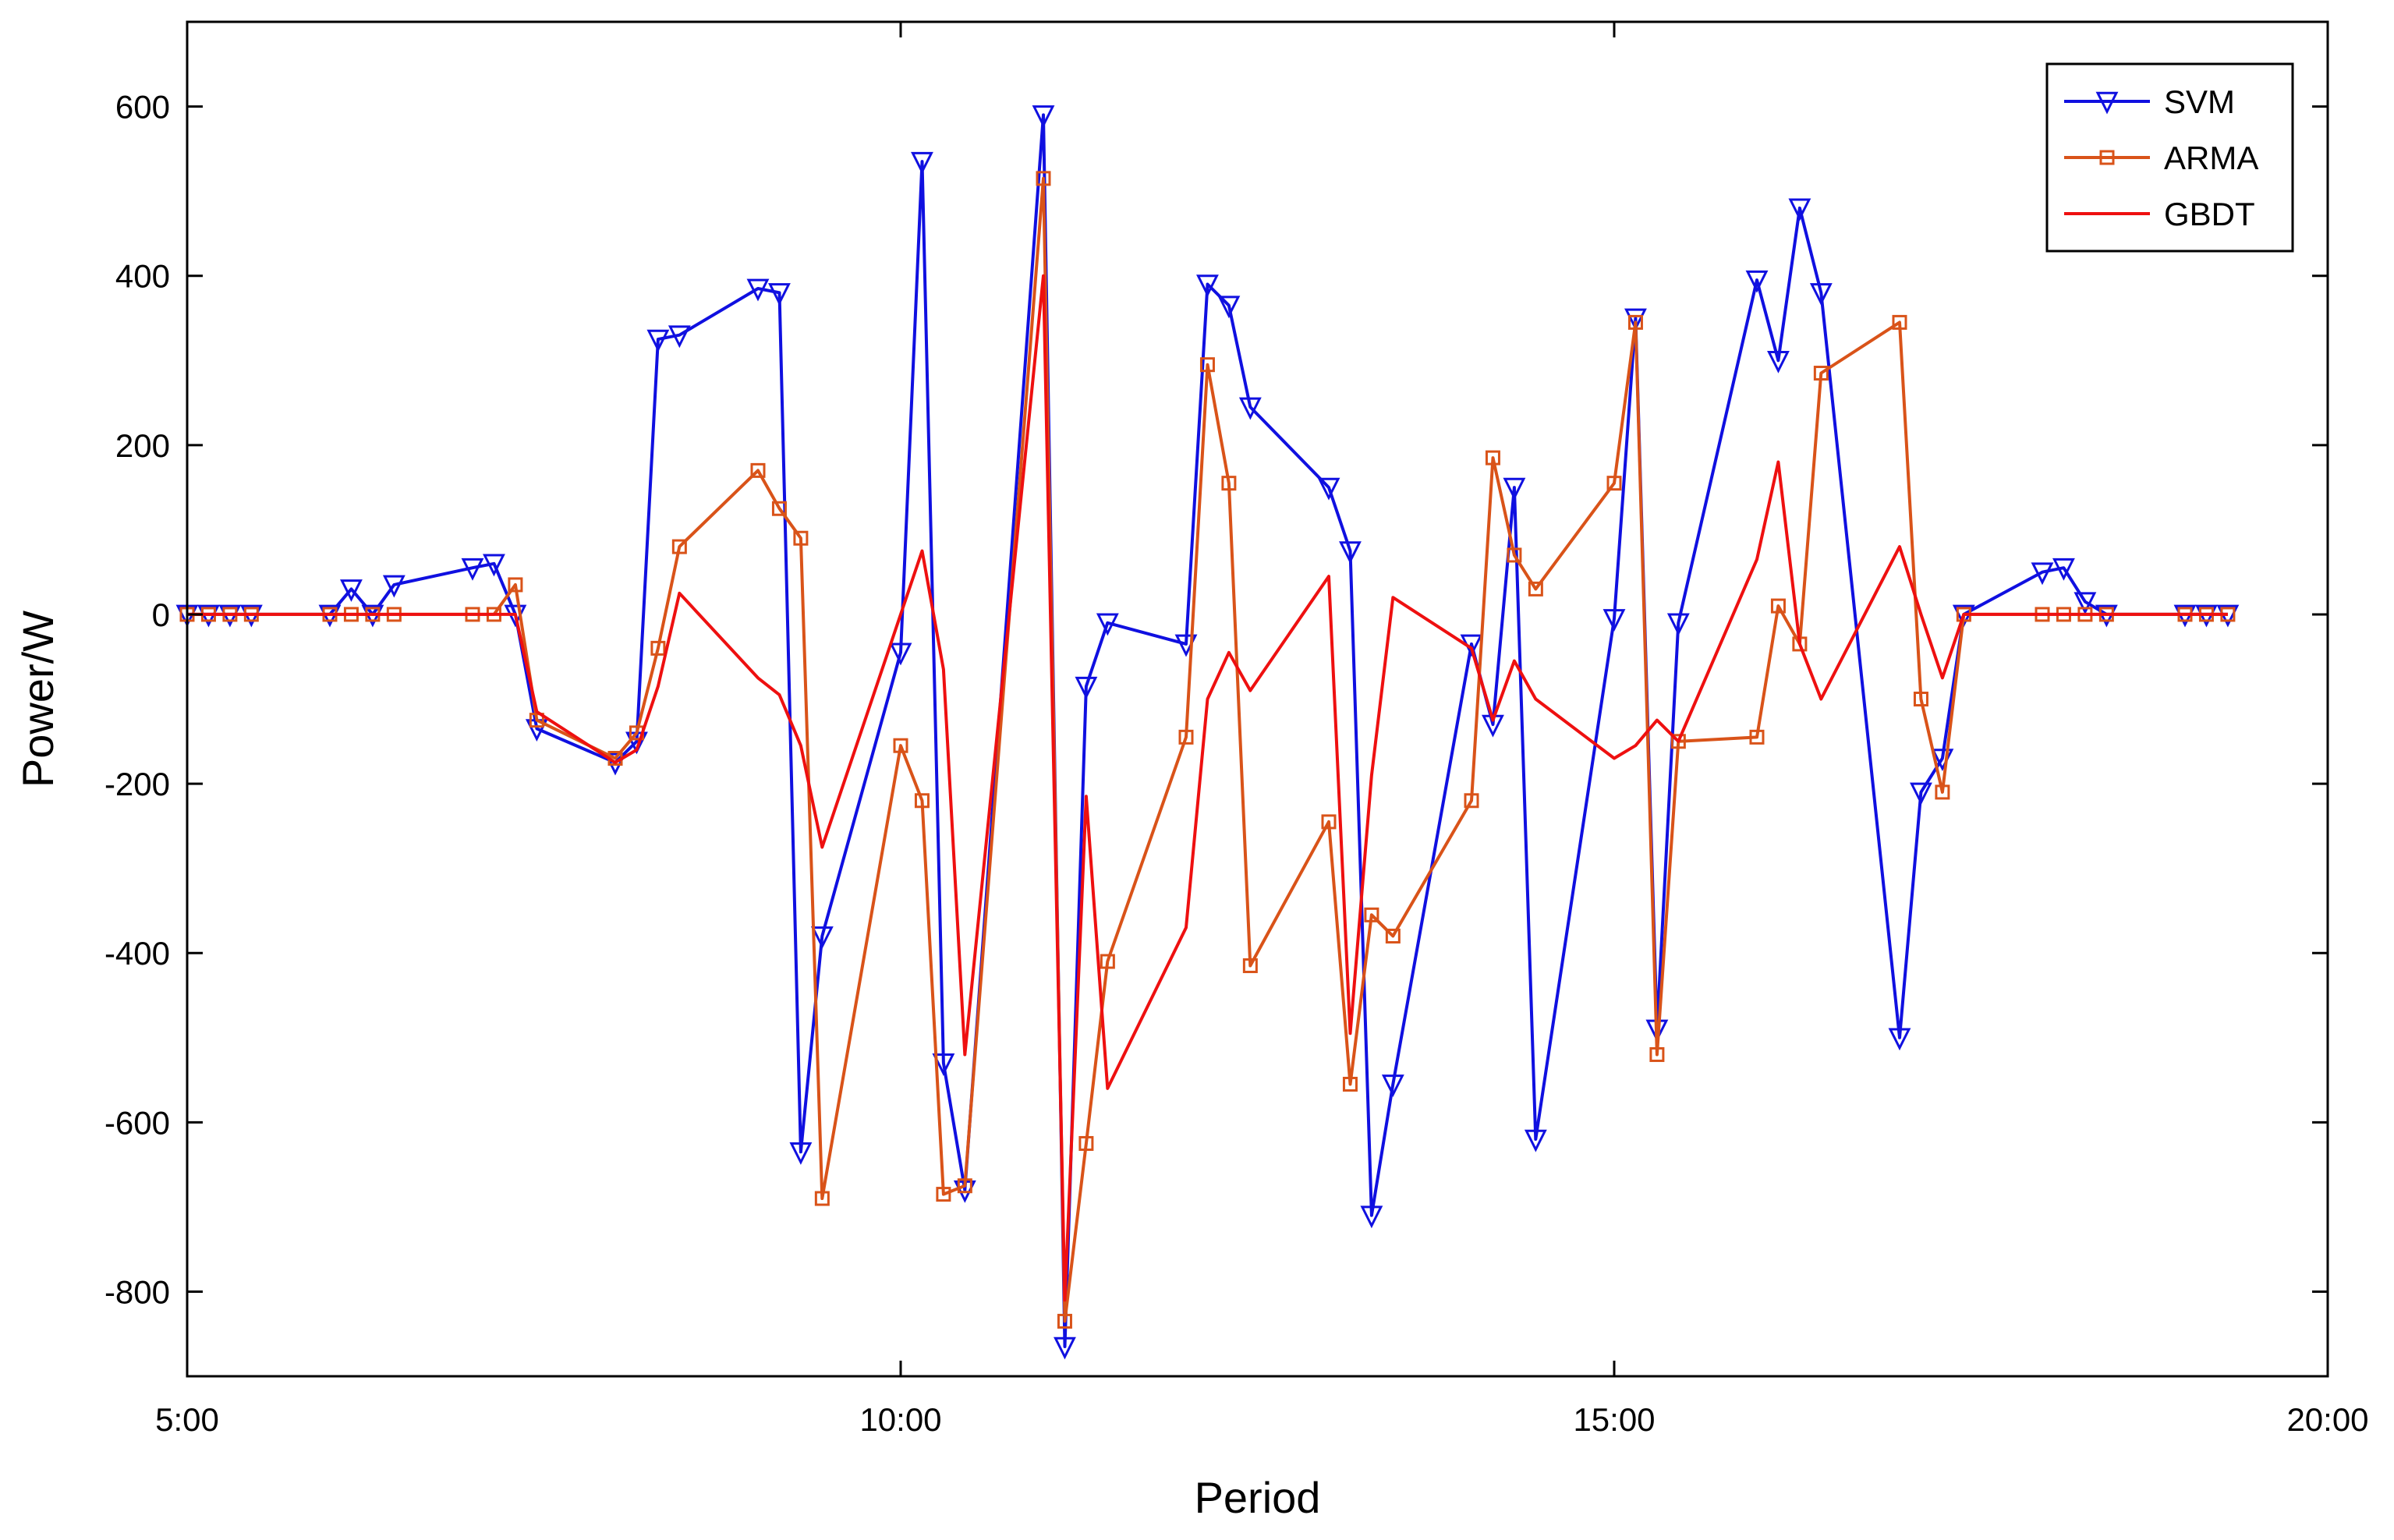 This screenshot has width=2394, height=1540. What do you see at coordinates (142, 277) in the screenshot?
I see `y-tick-label: 400` at bounding box center [142, 277].